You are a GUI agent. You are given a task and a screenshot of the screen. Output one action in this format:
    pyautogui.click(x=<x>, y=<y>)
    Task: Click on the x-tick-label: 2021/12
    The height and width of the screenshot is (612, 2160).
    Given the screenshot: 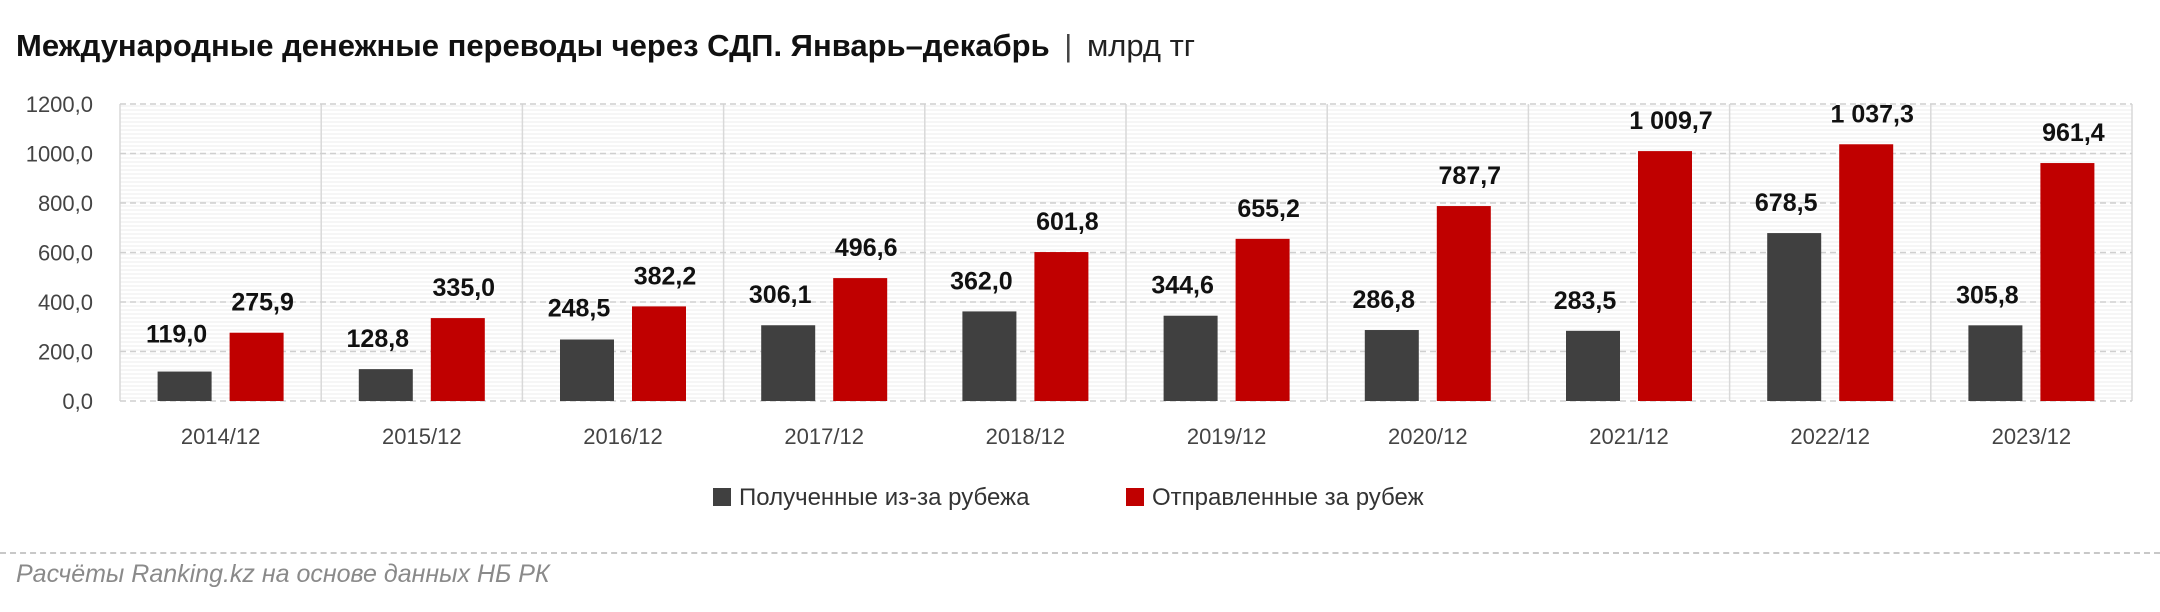 What is the action you would take?
    pyautogui.click(x=1629, y=436)
    